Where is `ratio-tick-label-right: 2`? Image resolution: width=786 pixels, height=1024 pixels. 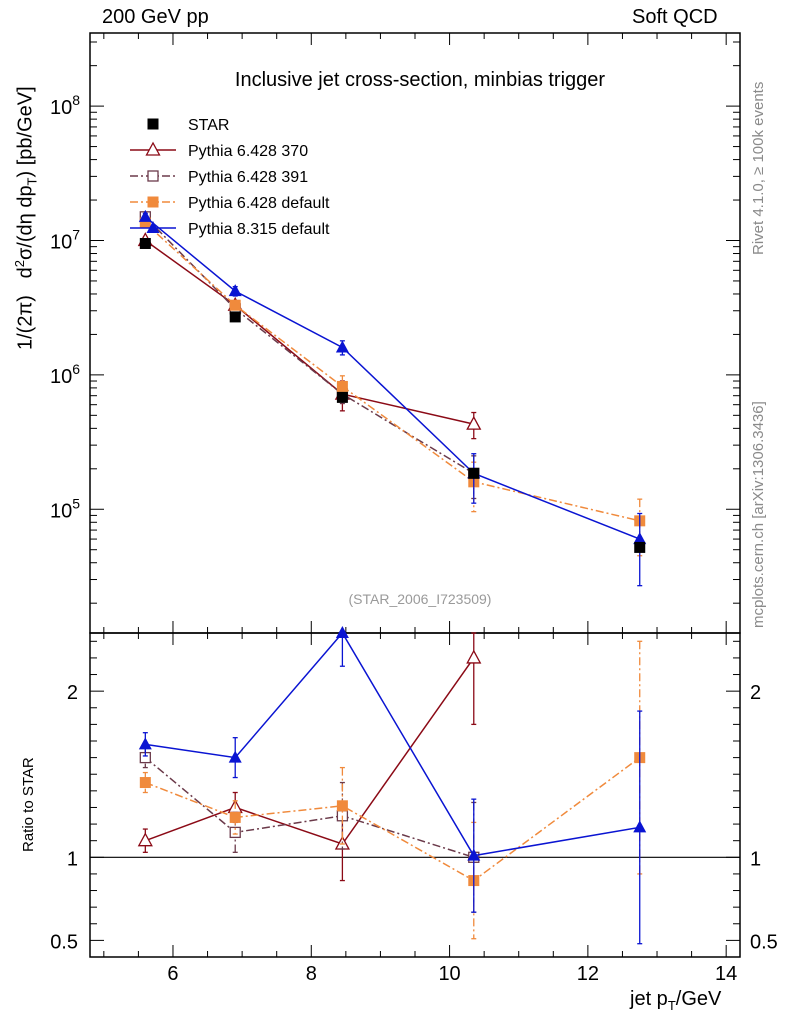
ratio-tick-label-right: 2 is located at coordinates (755, 693).